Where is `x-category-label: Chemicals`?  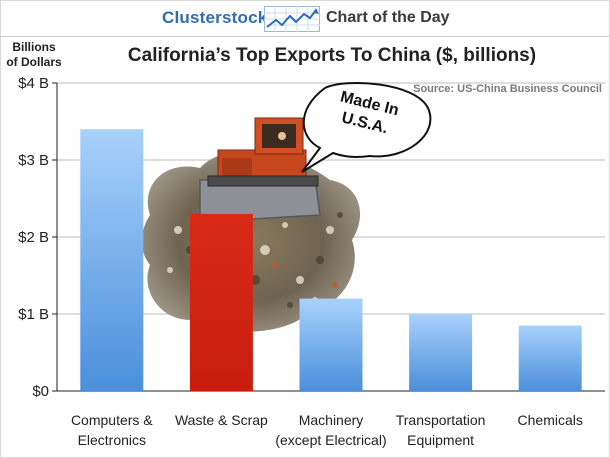
x-category-label: Chemicals is located at coordinates (550, 420).